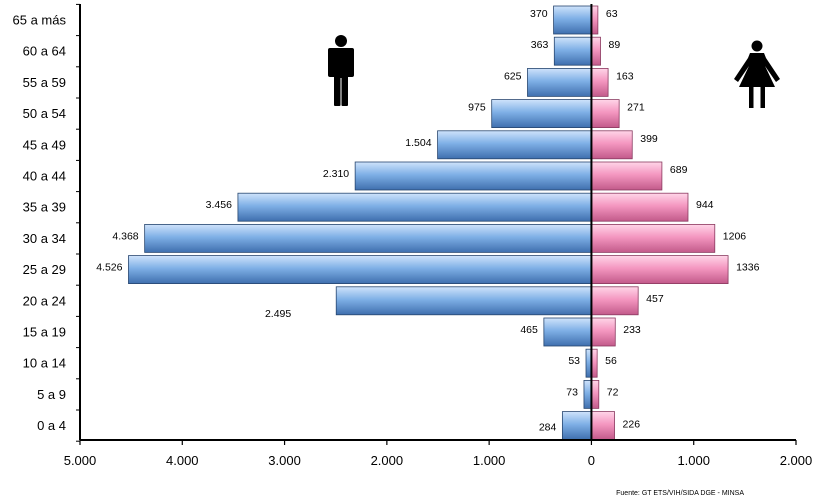  What do you see at coordinates (529, 330) in the screenshot?
I see `male-value-label: 465` at bounding box center [529, 330].